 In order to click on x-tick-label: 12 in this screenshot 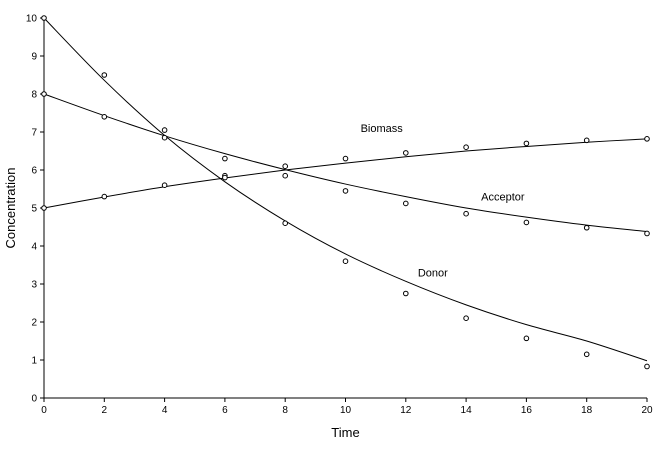, I will do `click(406, 410)`.